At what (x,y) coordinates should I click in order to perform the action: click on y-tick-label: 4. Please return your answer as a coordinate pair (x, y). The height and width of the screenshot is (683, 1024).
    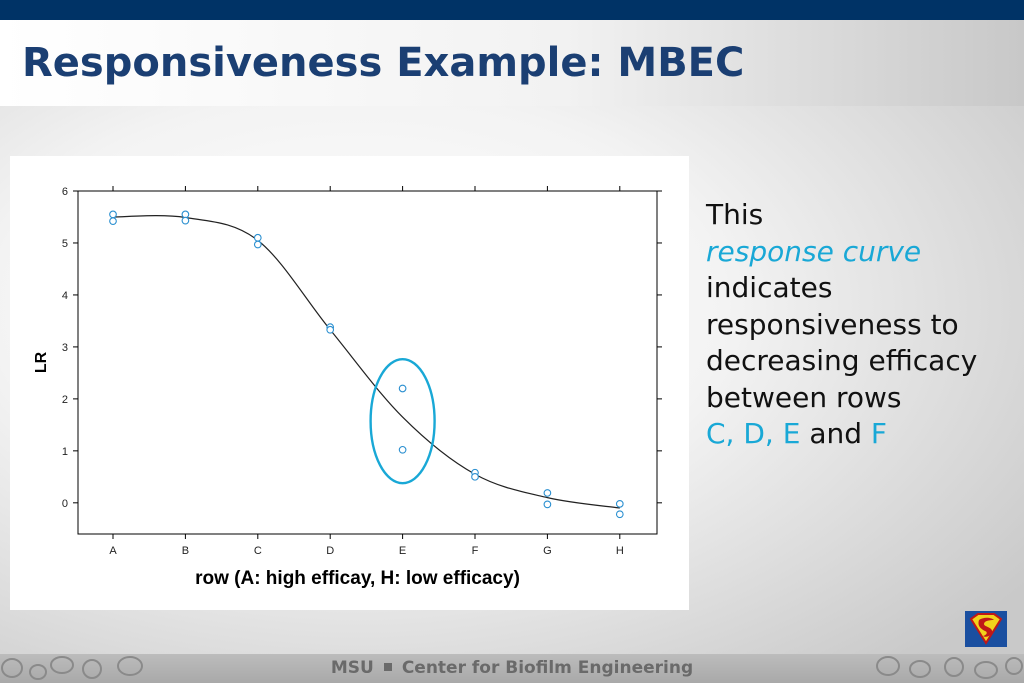
    Looking at the image, I should click on (65, 296).